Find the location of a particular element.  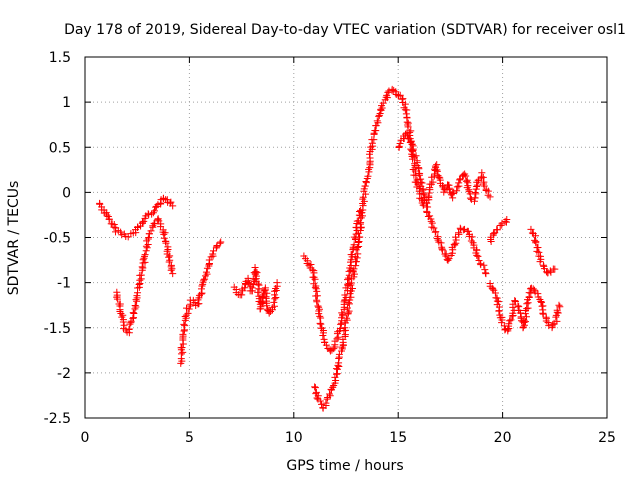

y-tick-label: -1.5 is located at coordinates (57, 329).